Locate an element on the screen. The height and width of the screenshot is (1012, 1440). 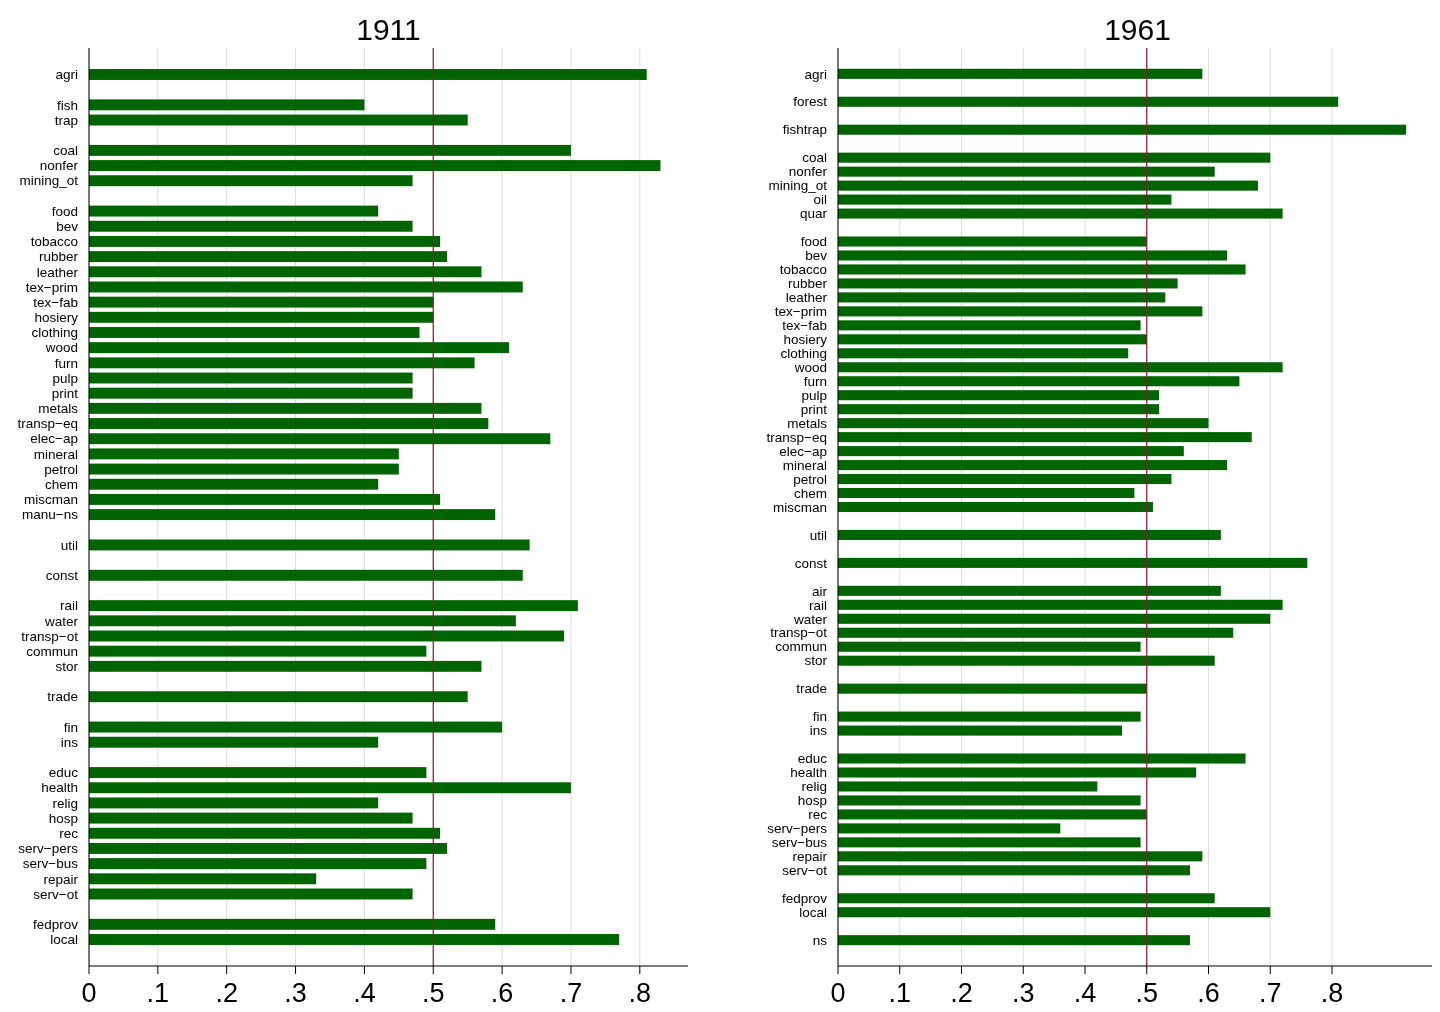
y-tick-label: fedprov is located at coordinates (55, 925).